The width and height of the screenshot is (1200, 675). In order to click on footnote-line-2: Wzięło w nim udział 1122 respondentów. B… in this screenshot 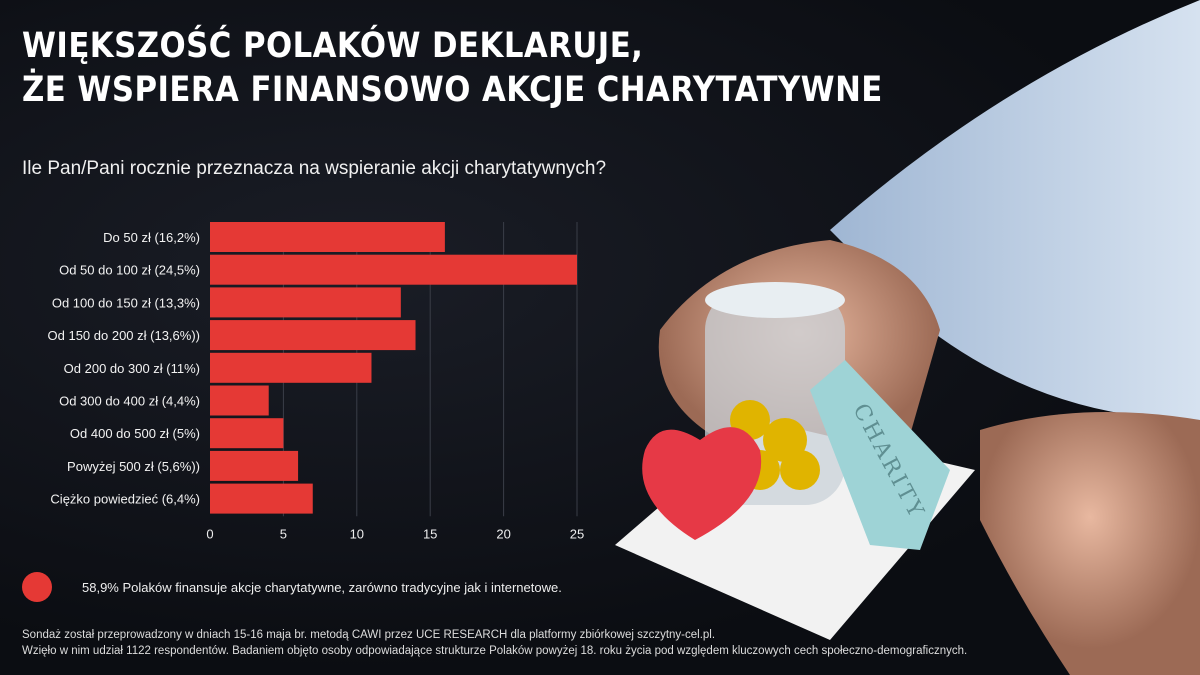, I will do `click(495, 651)`.